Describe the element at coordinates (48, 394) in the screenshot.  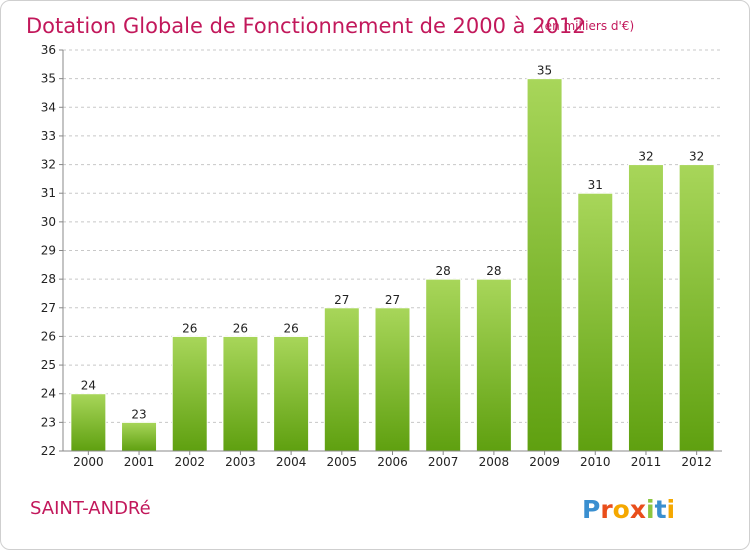
I see `y-tick-label: 24` at that location.